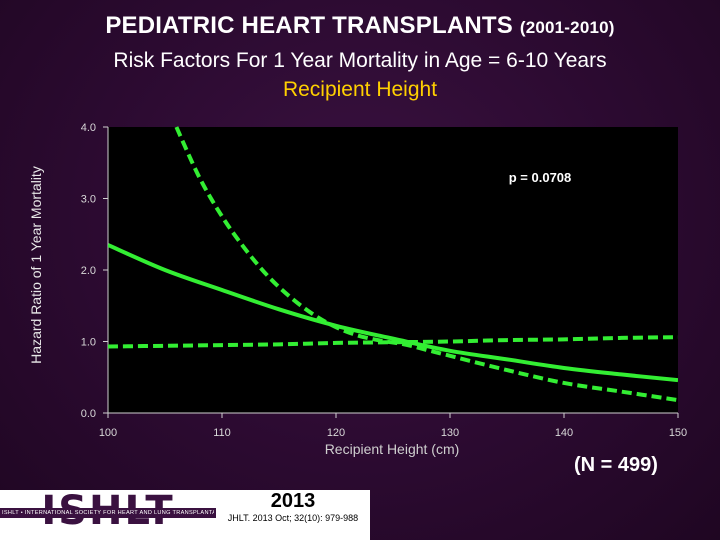 The height and width of the screenshot is (540, 720). What do you see at coordinates (108, 433) in the screenshot?
I see `x-tick-label: 100` at bounding box center [108, 433].